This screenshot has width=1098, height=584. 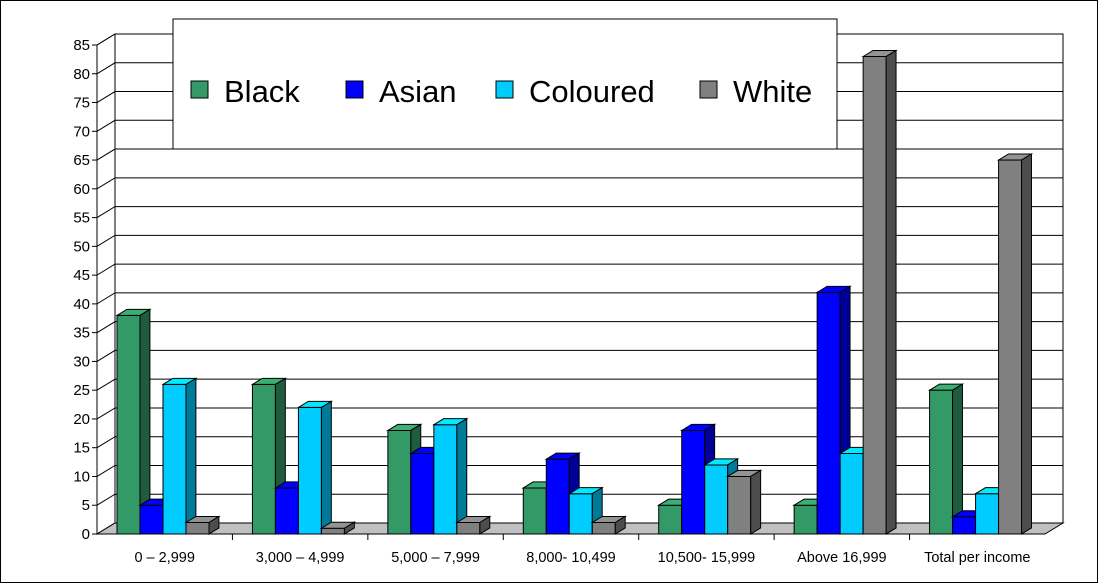 I want to click on legend-label: White, so click(x=772, y=91).